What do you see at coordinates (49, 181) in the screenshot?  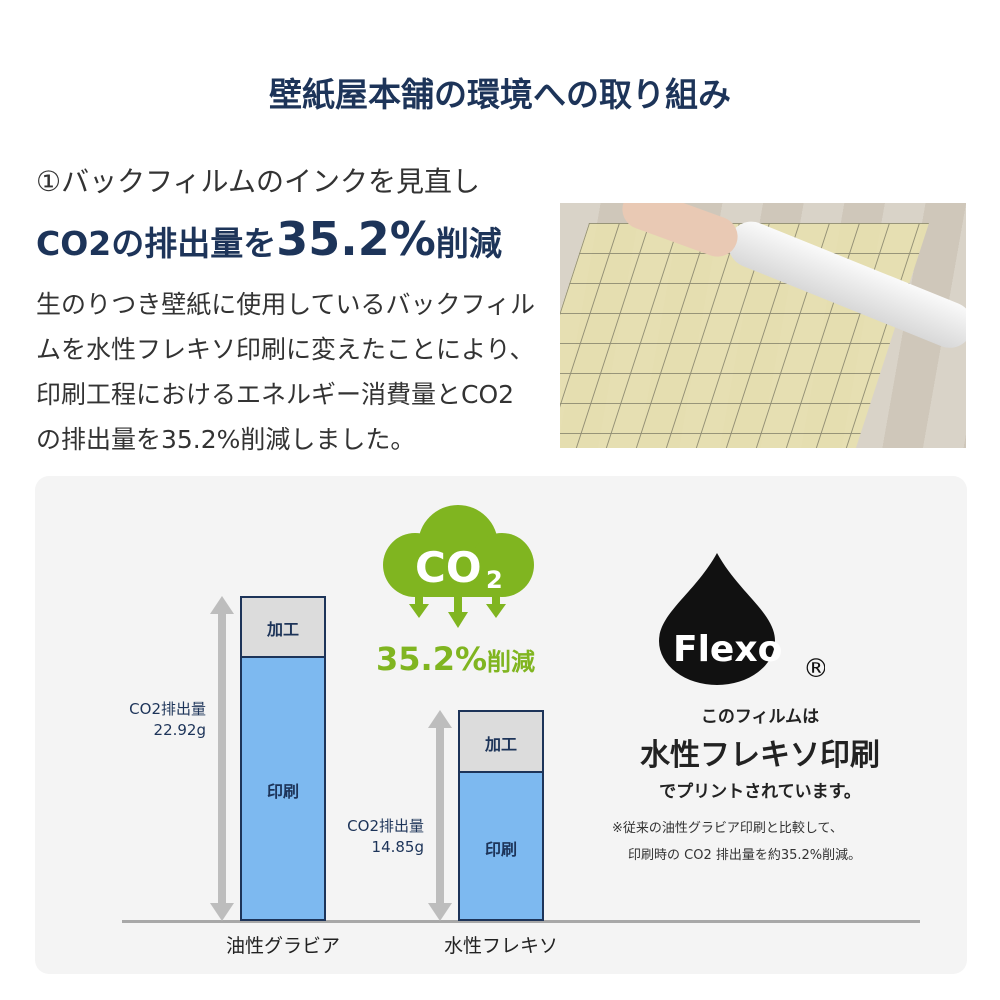 I see `section-number: ①` at bounding box center [49, 181].